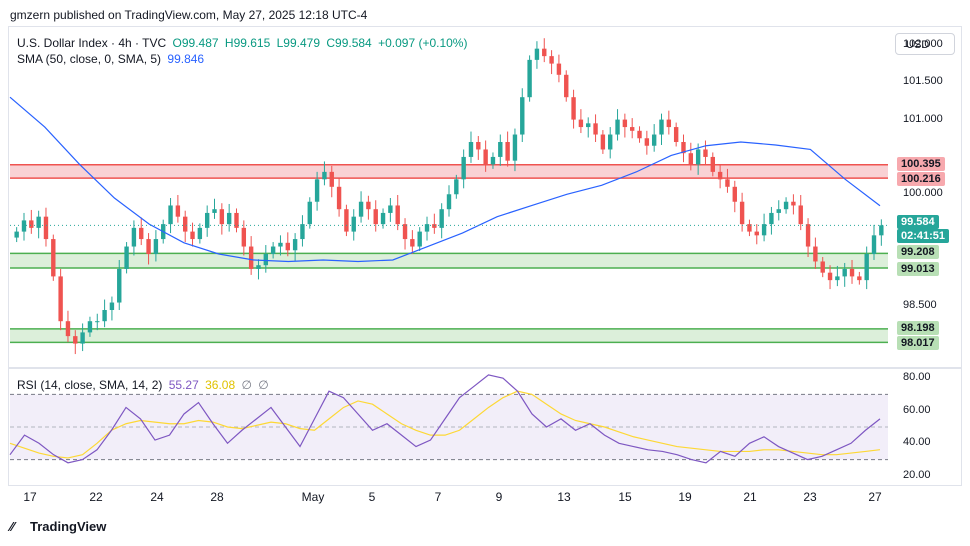  Describe the element at coordinates (918, 268) in the screenshot. I see `level-tag-bottom-1: 99.013` at that location.